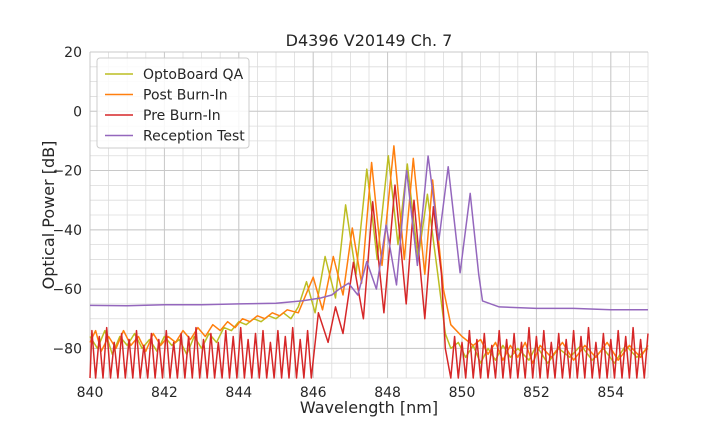 This screenshot has width=720, height=436. I want to click on y-tick-label: −40, so click(67, 231).